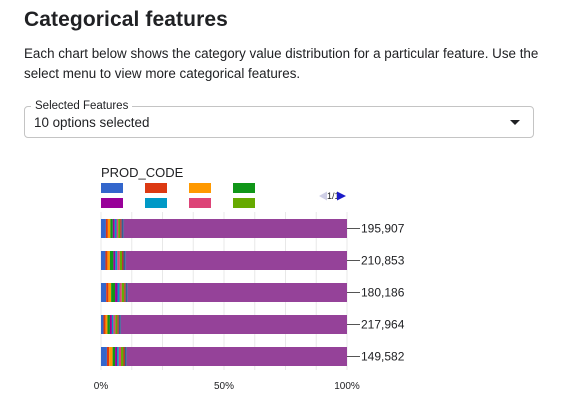  I want to click on page-title: Categorical features, so click(126, 19).